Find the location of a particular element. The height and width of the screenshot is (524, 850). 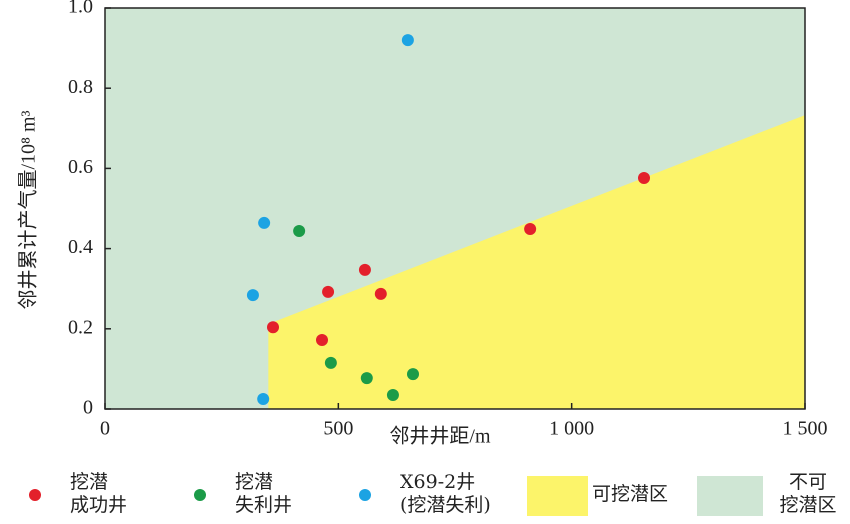

y-tick-label: 0.8 is located at coordinates (80, 87).